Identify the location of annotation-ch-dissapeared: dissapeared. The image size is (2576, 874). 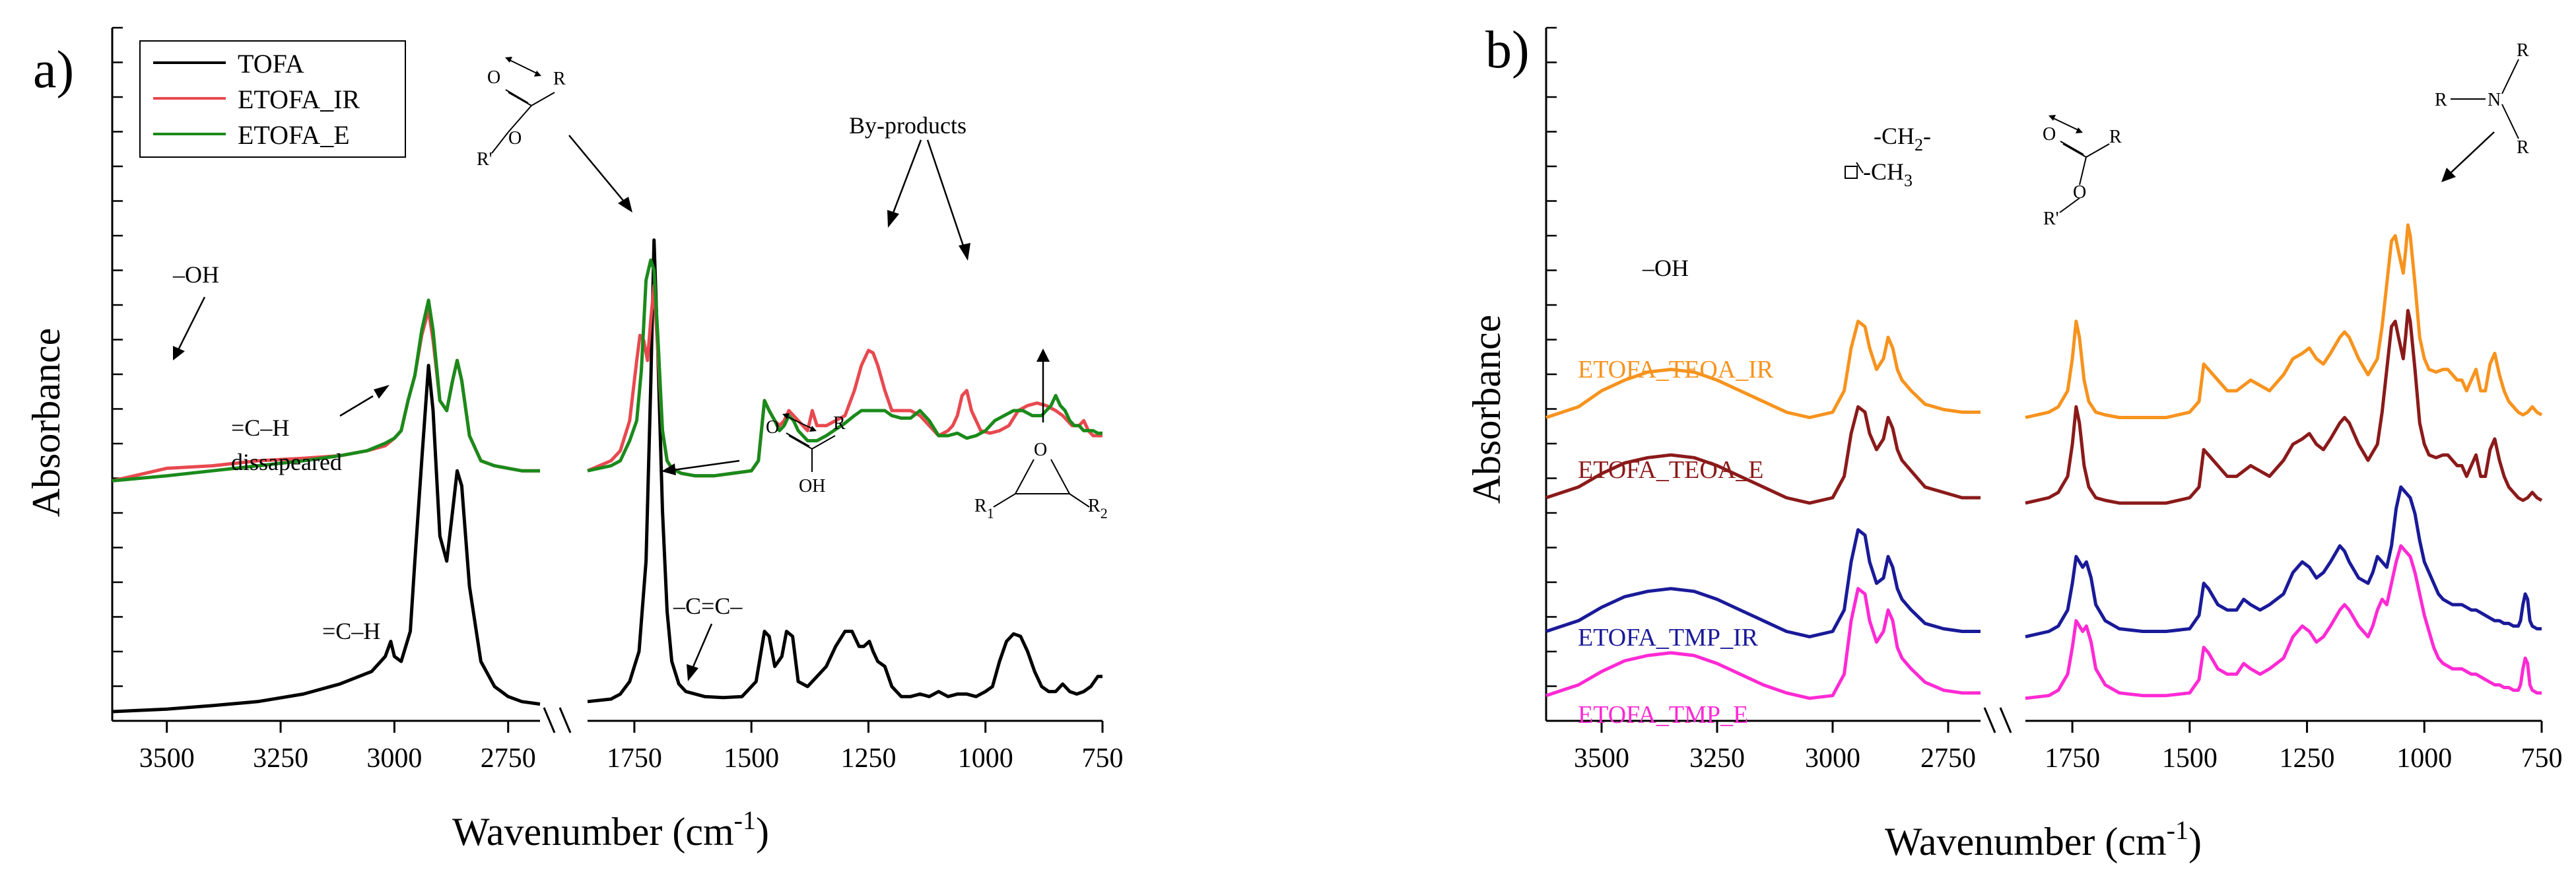
(286, 462).